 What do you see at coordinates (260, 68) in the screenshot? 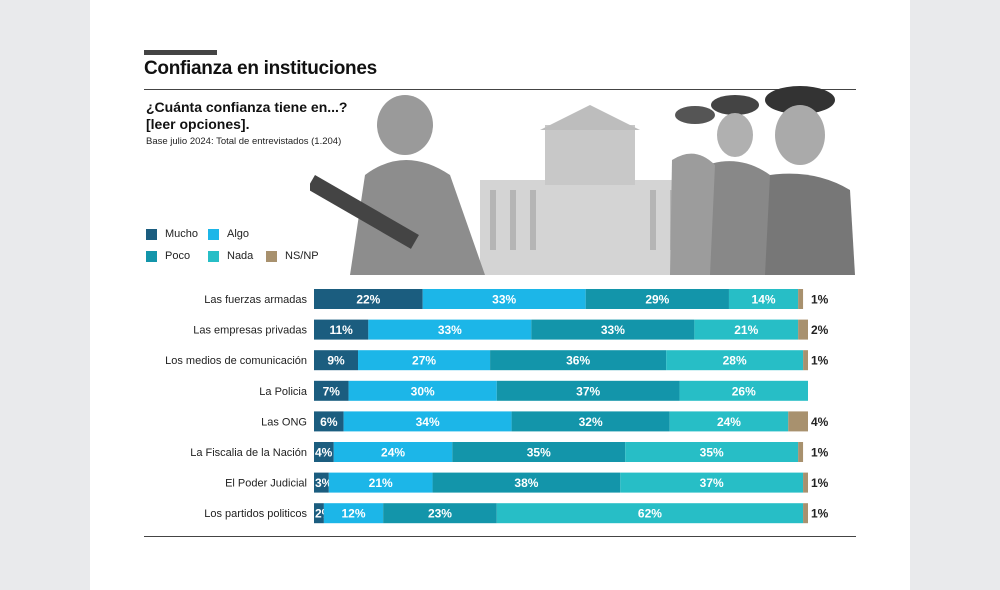
I see `chart-title: Confianza en instituciones` at bounding box center [260, 68].